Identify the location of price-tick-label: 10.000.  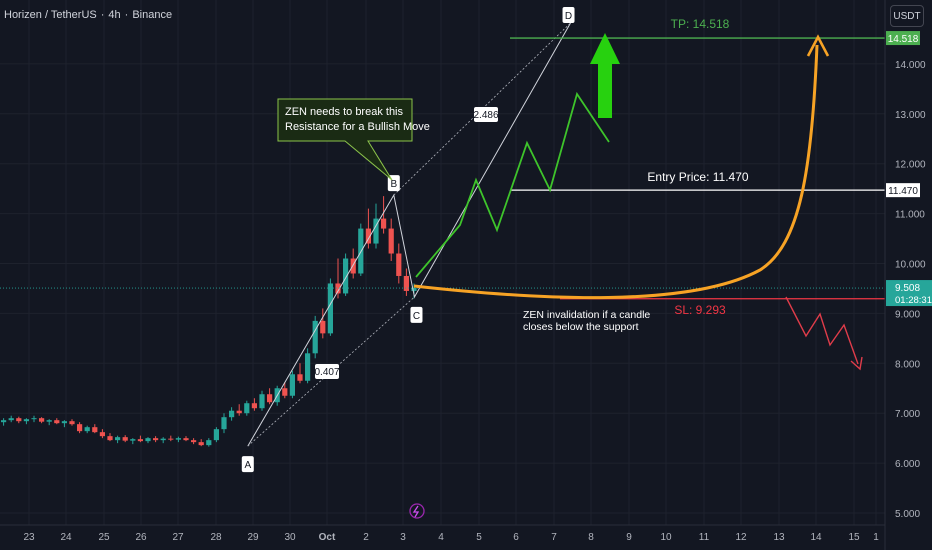
(910, 265).